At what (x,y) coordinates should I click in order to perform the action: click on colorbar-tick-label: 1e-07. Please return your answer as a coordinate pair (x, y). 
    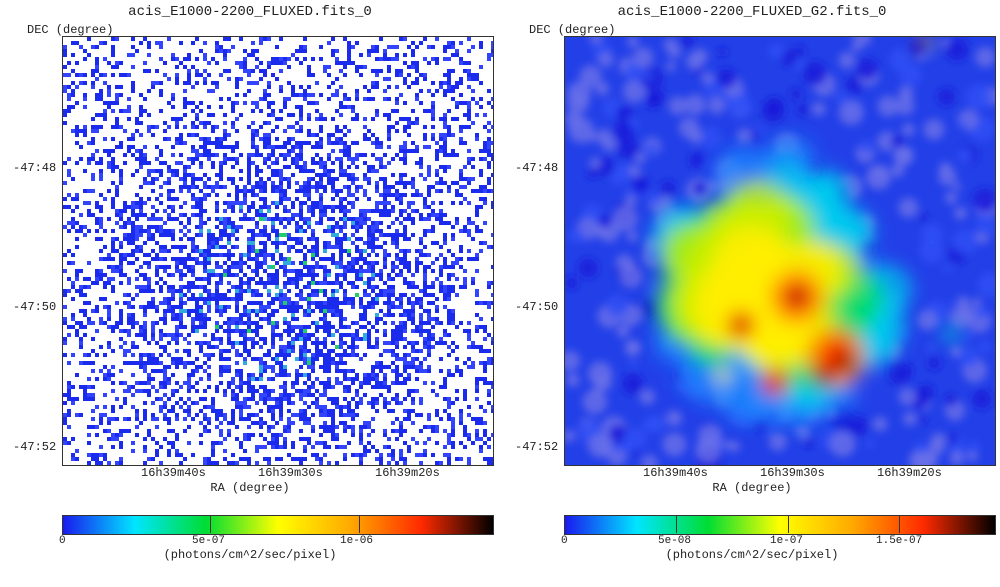
    Looking at the image, I should click on (787, 541).